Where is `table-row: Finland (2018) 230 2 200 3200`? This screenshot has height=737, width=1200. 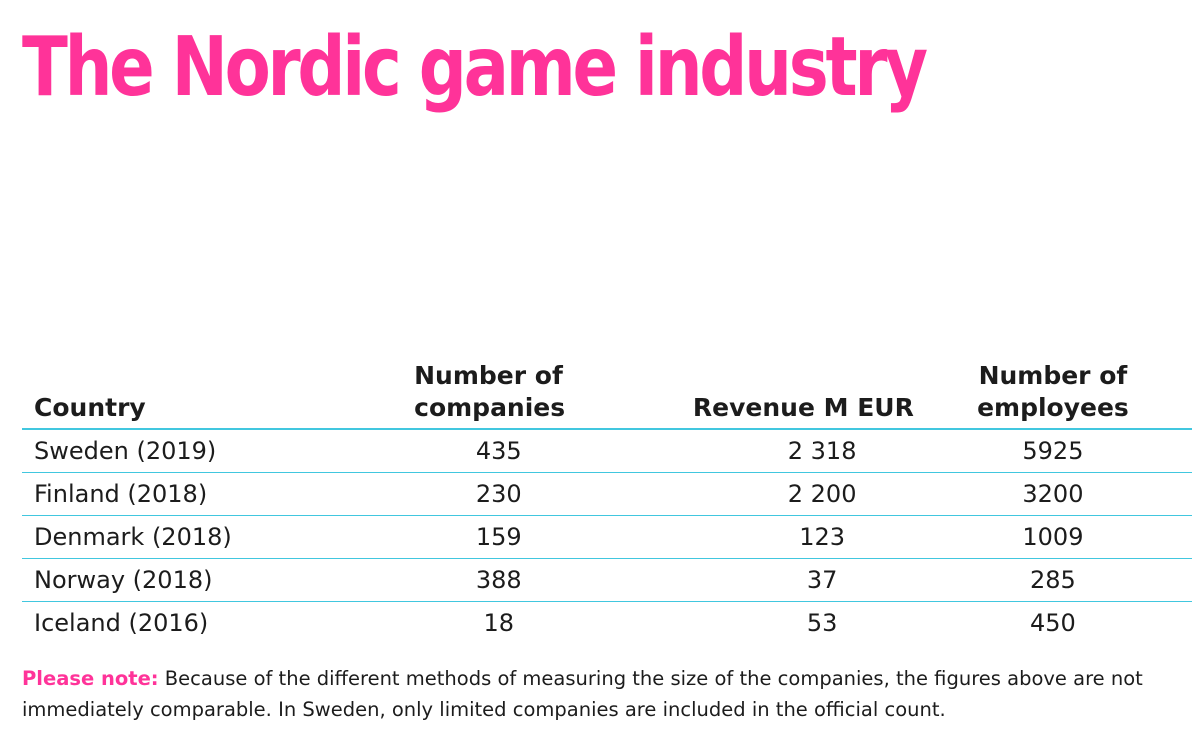 table-row: Finland (2018) 230 2 200 3200 is located at coordinates (607, 494).